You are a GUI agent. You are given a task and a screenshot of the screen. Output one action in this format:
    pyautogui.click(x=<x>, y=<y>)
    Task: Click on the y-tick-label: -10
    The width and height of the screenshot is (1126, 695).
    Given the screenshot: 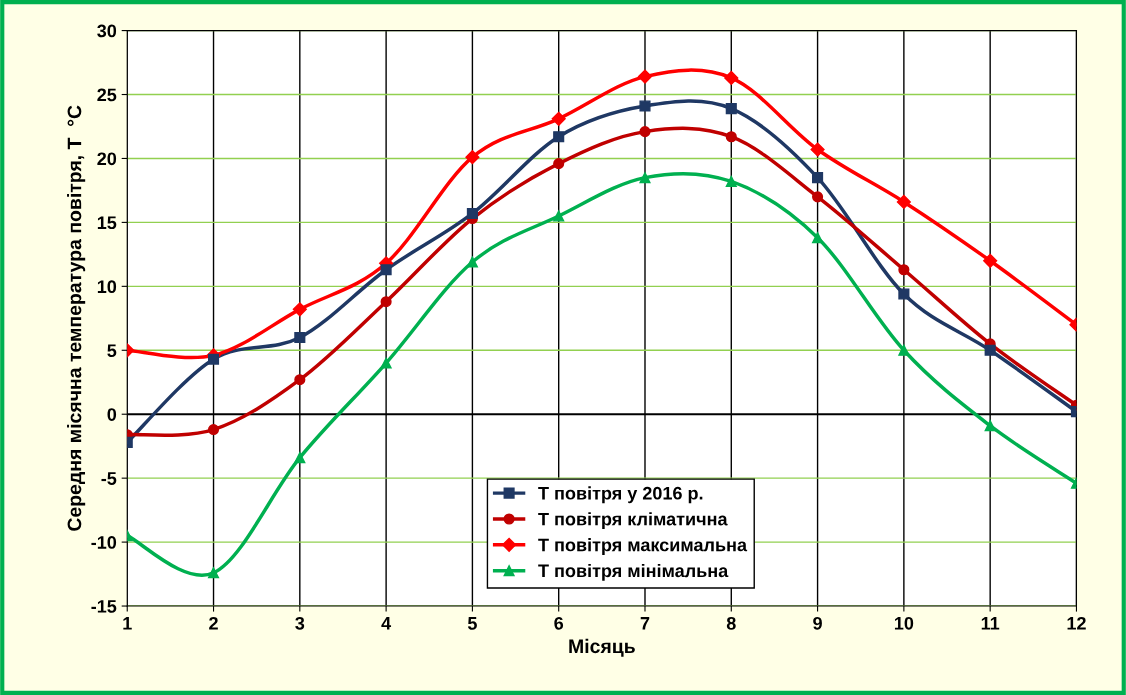 What is the action you would take?
    pyautogui.click(x=104, y=542)
    